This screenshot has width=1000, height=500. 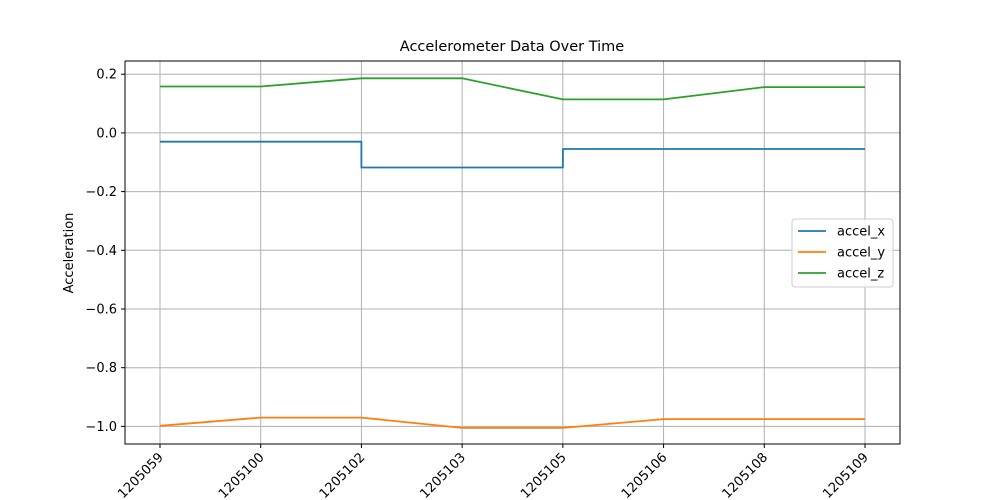 I want to click on legend-label-accel_z: accel_z, so click(x=860, y=274).